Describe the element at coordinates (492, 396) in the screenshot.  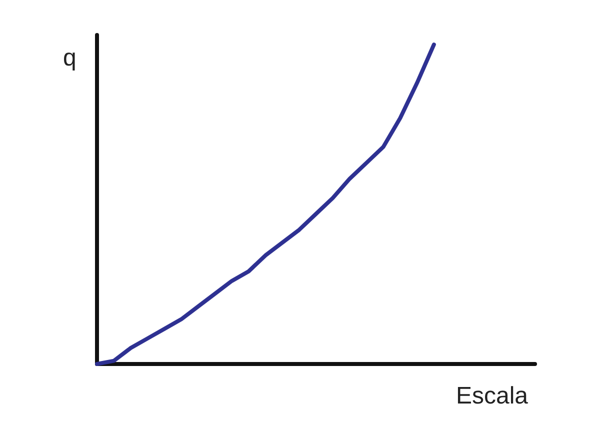
I see `x-axis-title: Escala` at that location.